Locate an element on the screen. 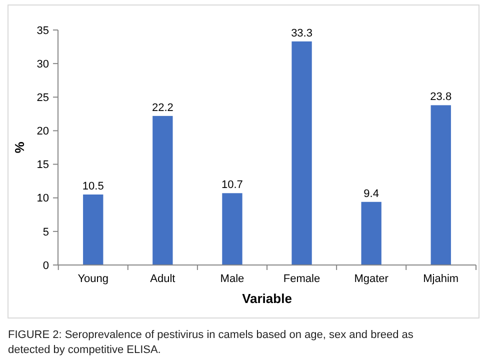 This screenshot has width=498, height=363. y-axis-title: % is located at coordinates (19, 147).